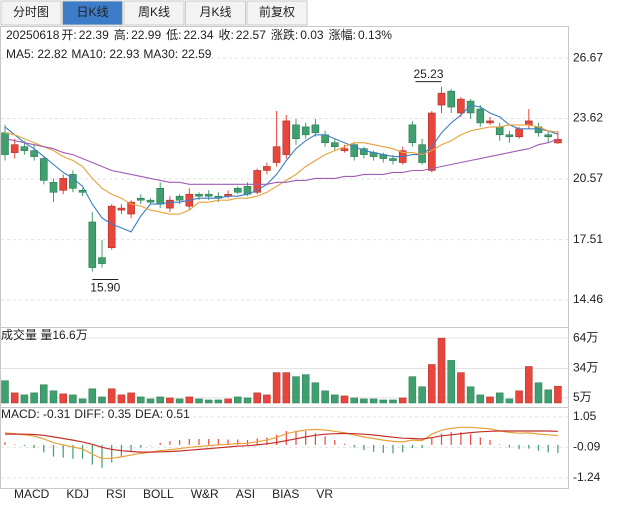 The width and height of the screenshot is (620, 506). I want to click on tab-label: 月K线, so click(215, 12).